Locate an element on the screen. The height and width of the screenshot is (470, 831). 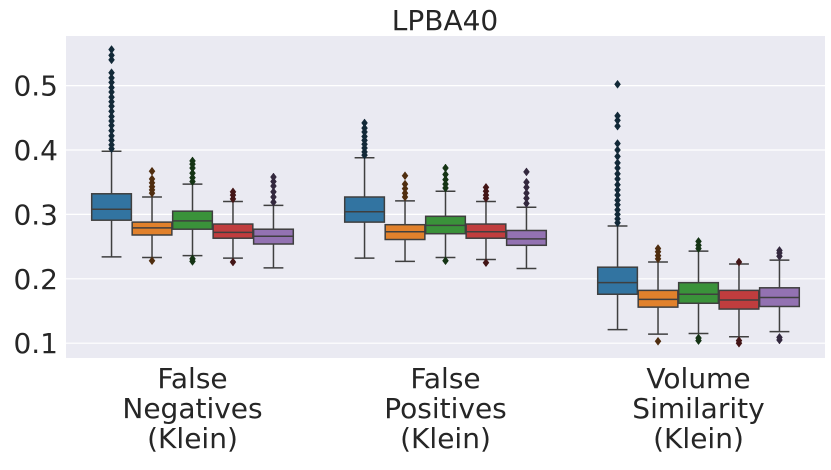
y-tick-label: 0.2 is located at coordinates (35, 279).